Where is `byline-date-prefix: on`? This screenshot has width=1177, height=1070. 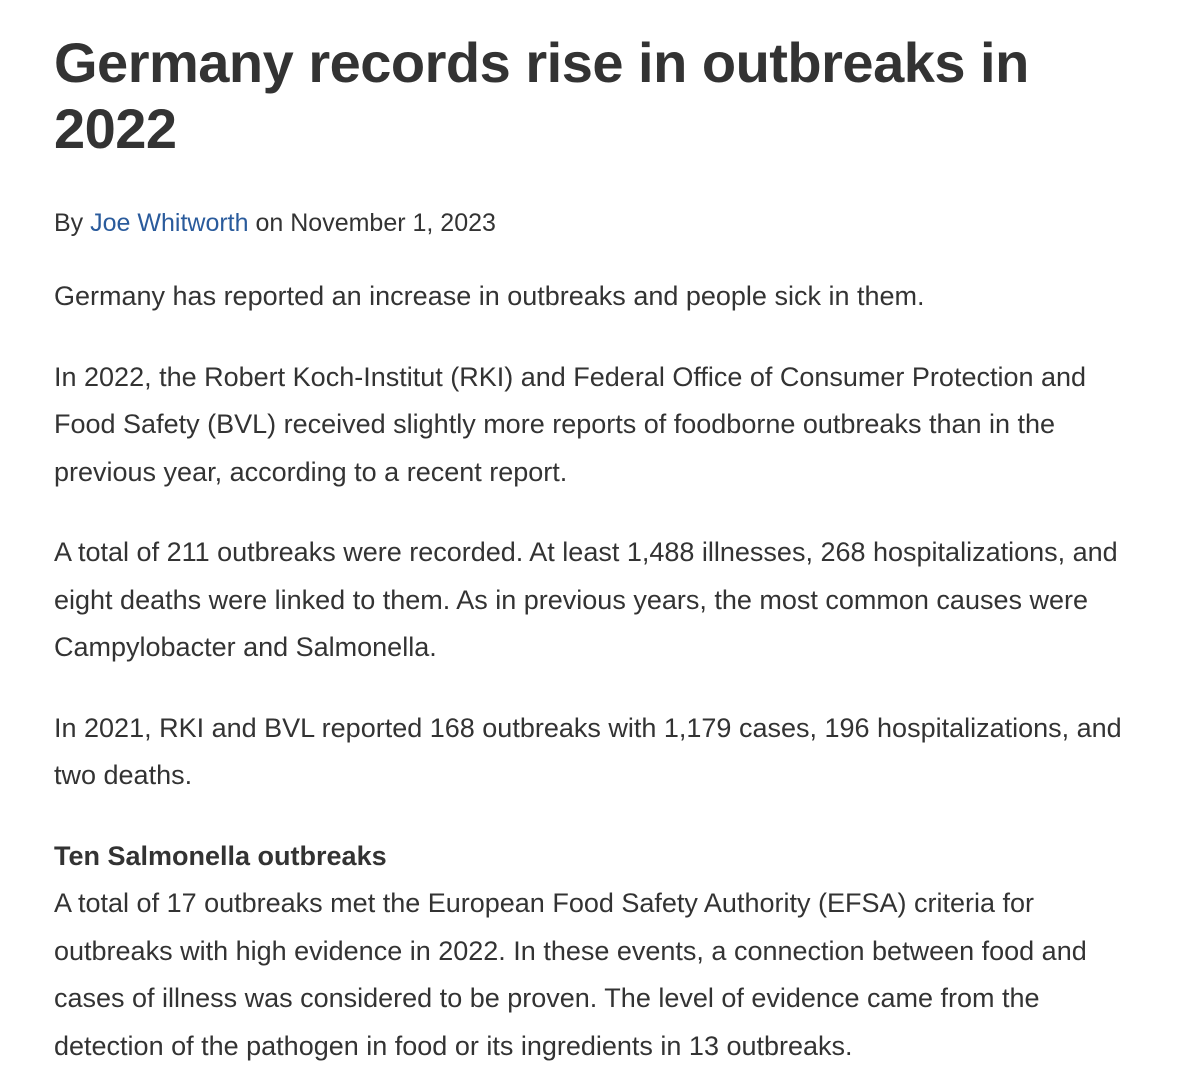
byline-date-prefix: on is located at coordinates (269, 223).